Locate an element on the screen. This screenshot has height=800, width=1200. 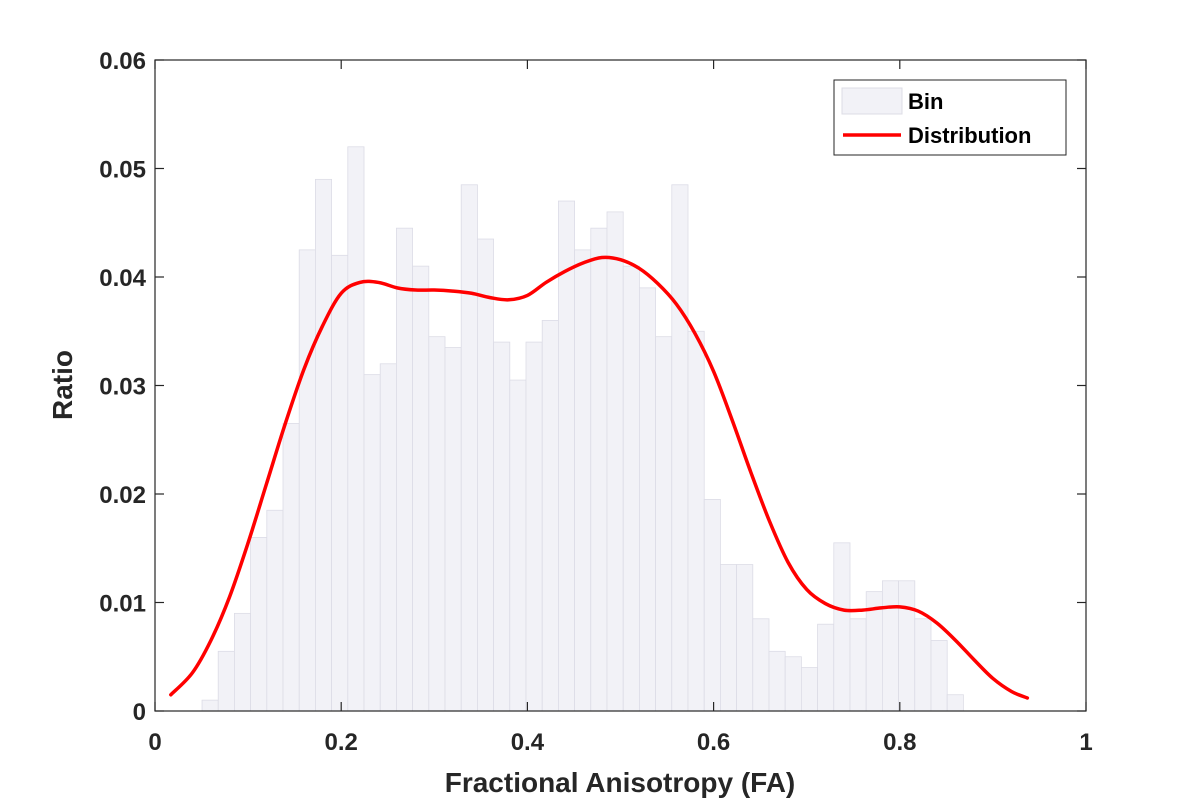
legend: Bin Distribution is located at coordinates (950, 117).